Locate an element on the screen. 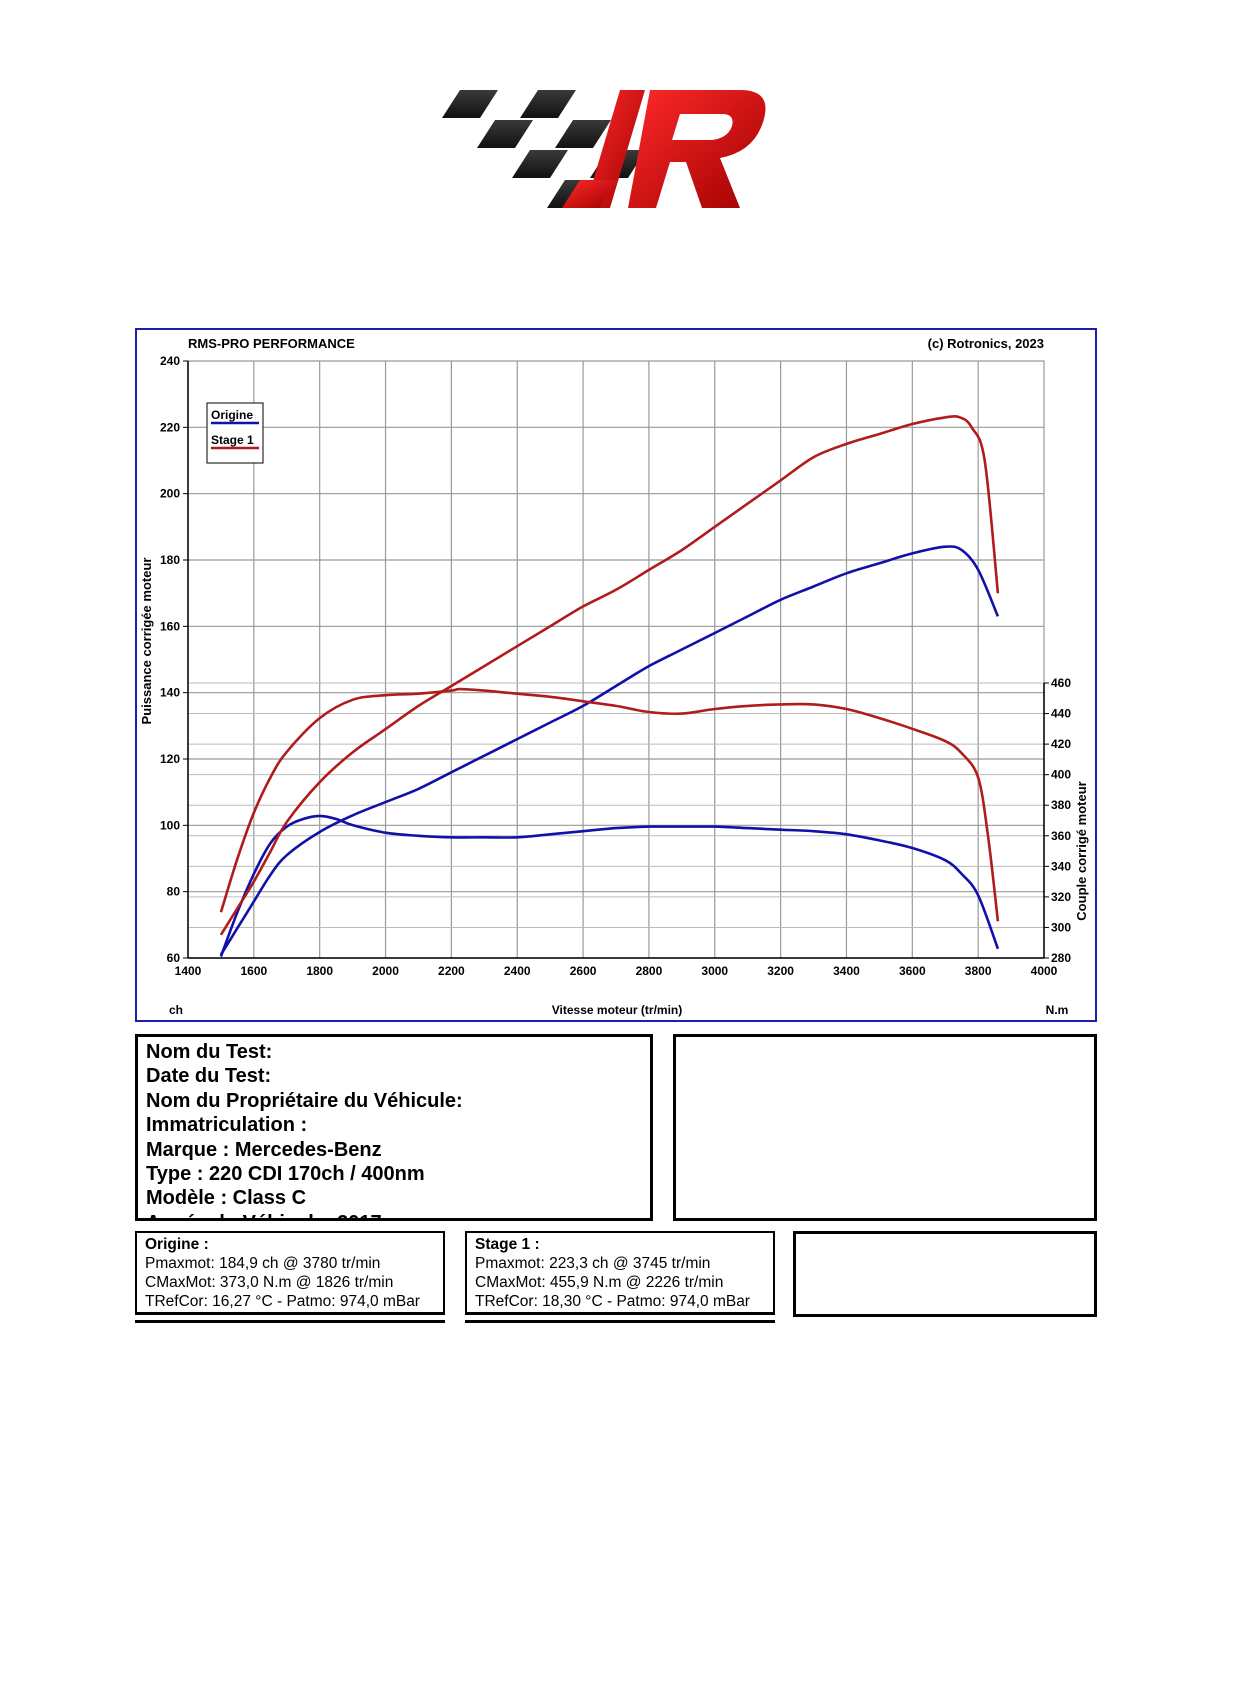 The image size is (1244, 1697). x-tick-label: 3800 is located at coordinates (978, 971).